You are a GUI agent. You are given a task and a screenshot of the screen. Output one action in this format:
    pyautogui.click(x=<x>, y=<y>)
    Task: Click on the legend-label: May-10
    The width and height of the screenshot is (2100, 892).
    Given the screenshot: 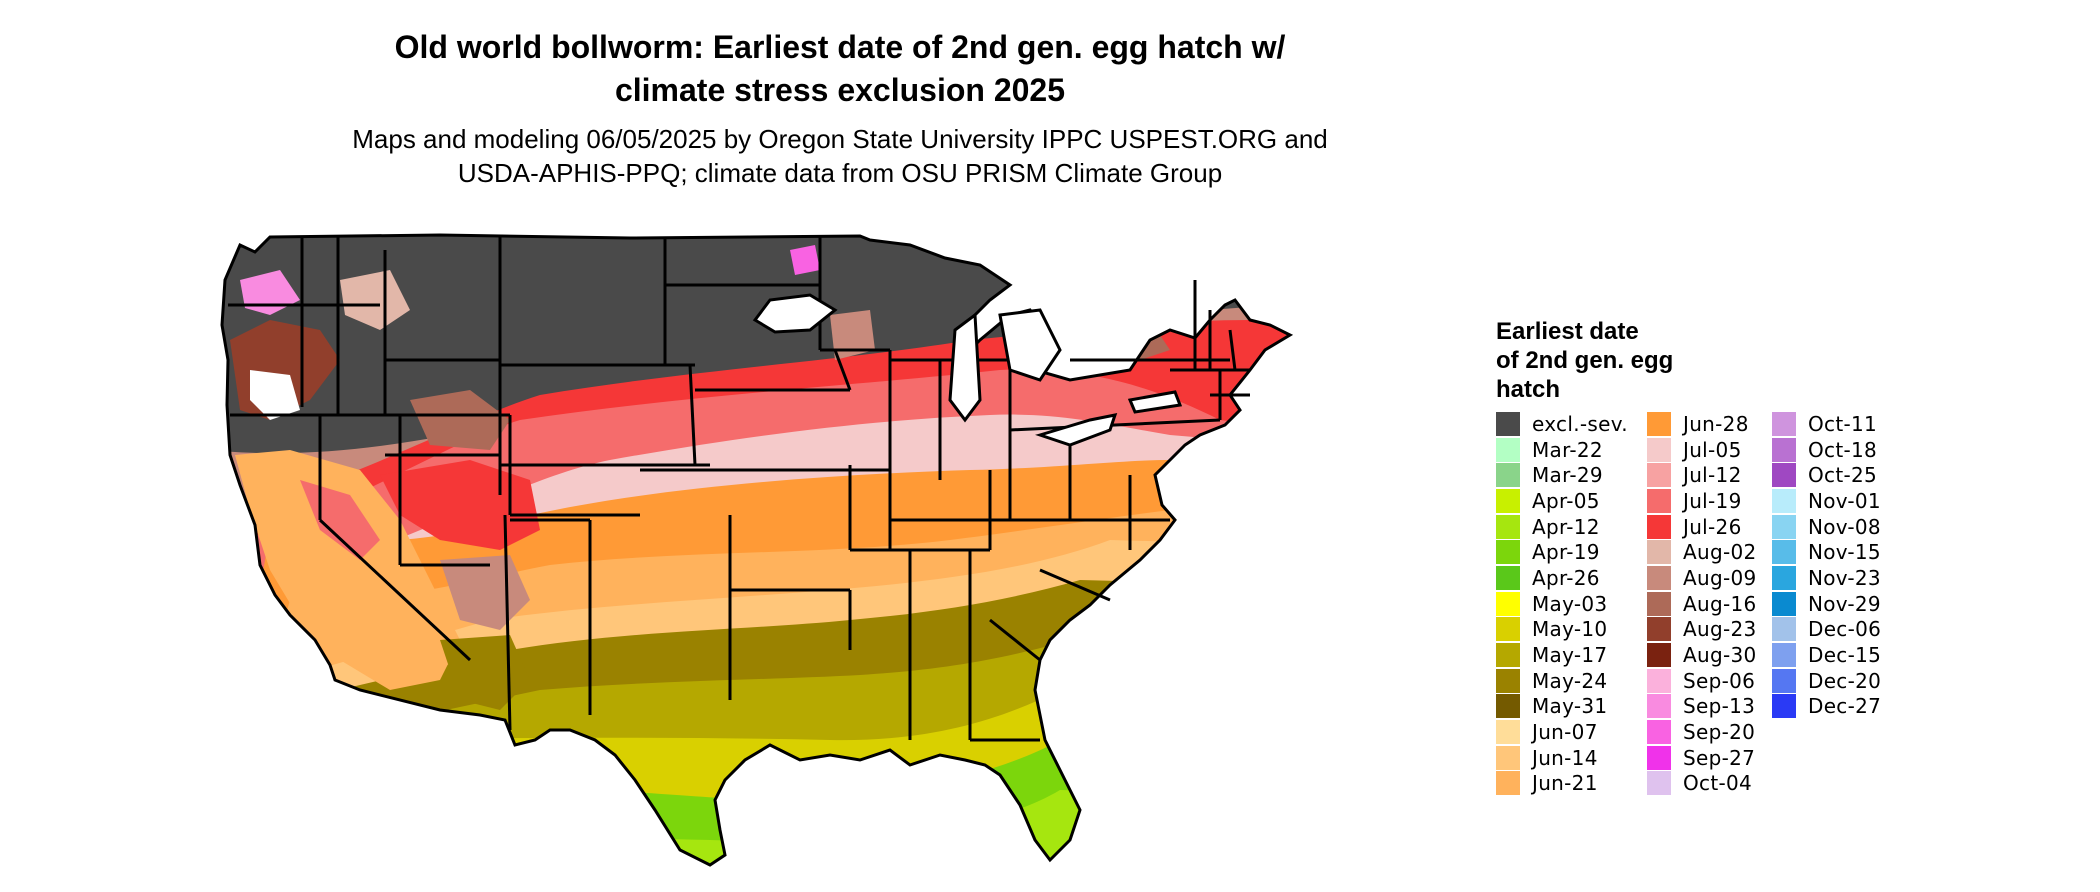 What is the action you would take?
    pyautogui.click(x=1570, y=629)
    